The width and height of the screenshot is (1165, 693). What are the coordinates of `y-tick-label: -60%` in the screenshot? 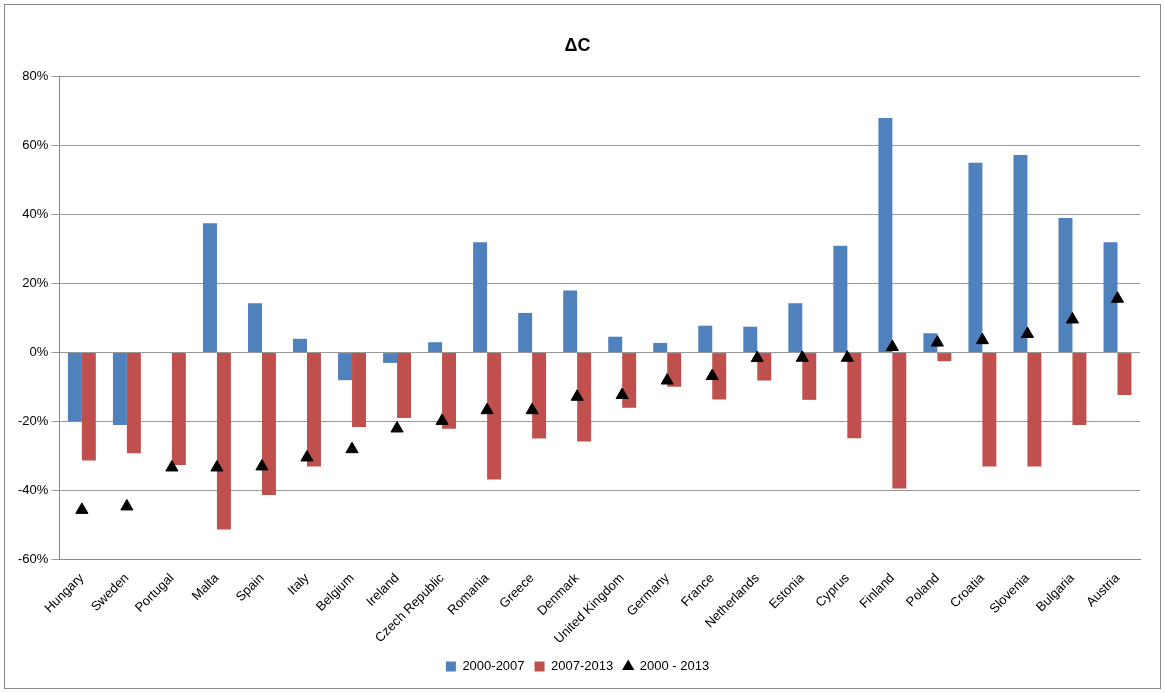 It's located at (33, 559).